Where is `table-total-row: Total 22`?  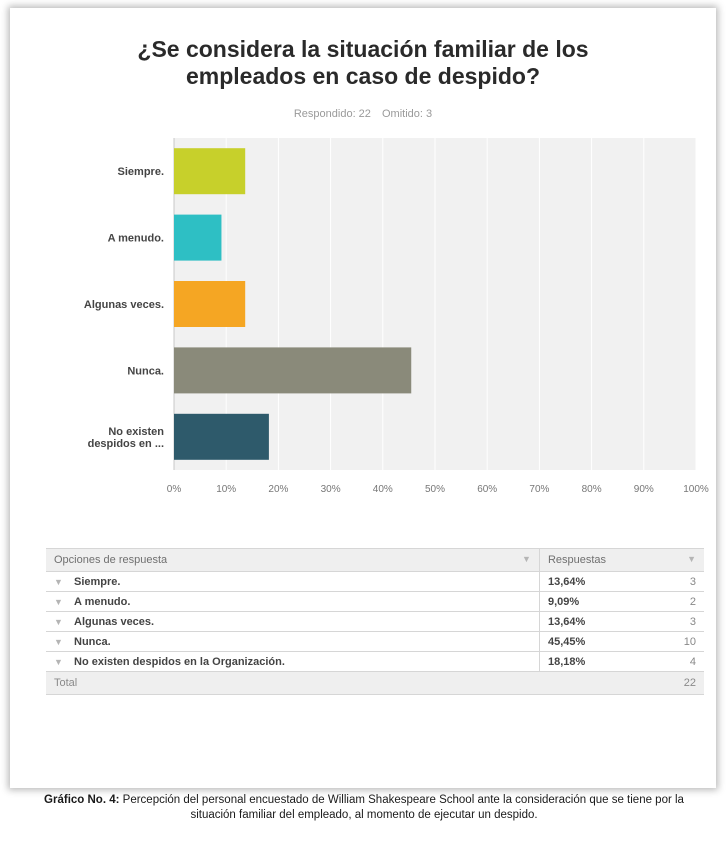 table-total-row: Total 22 is located at coordinates (375, 683).